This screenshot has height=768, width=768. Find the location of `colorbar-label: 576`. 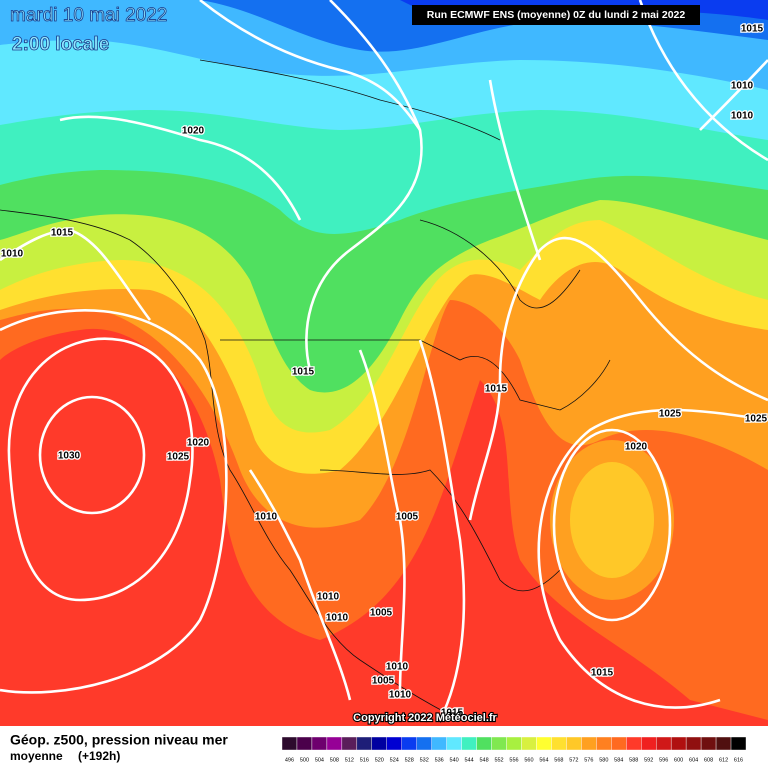

colorbar-label: 576 is located at coordinates (588, 760).